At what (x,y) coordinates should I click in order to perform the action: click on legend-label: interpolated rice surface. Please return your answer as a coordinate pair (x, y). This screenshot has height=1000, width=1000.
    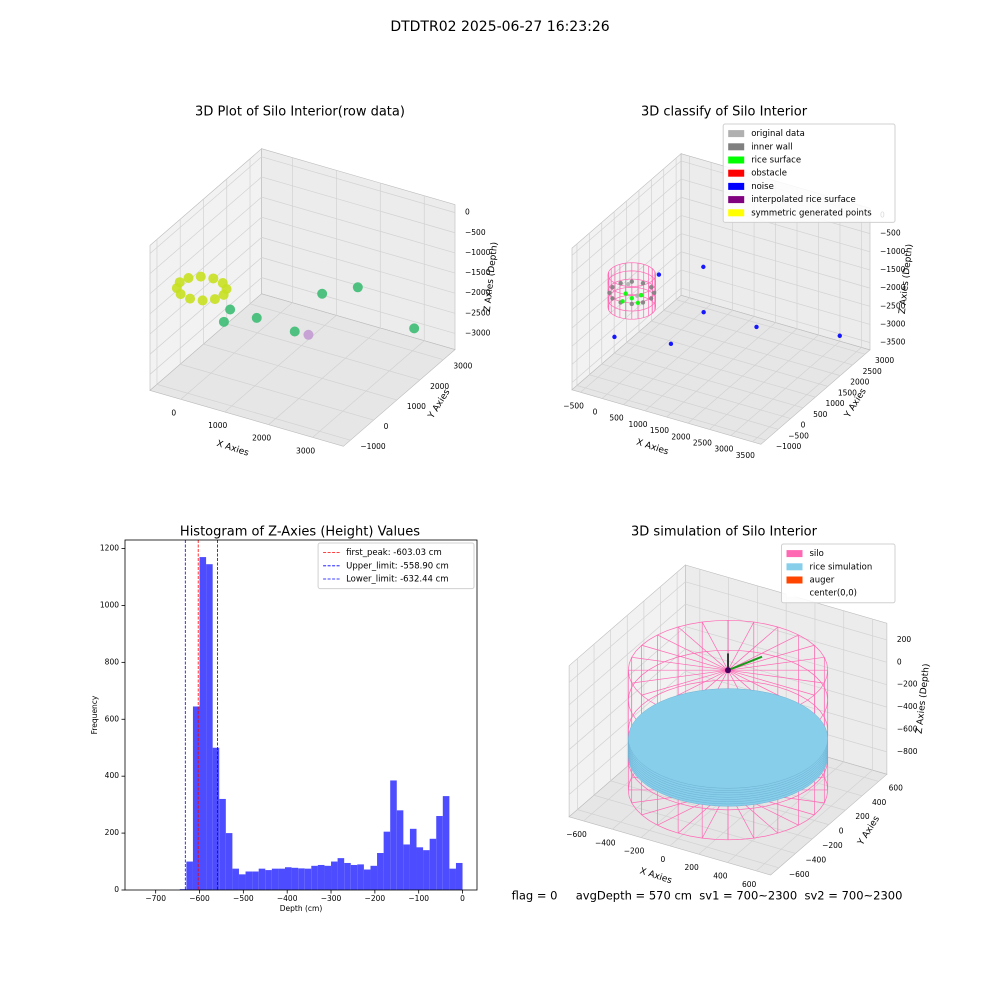
    Looking at the image, I should click on (803, 200).